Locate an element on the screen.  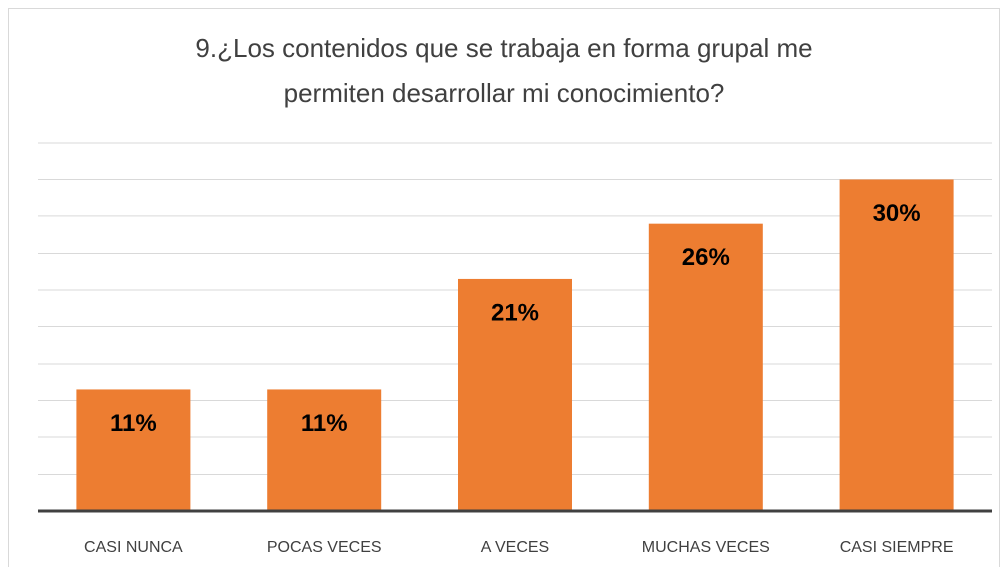
x-tick-label: POCAS VECES is located at coordinates (324, 547).